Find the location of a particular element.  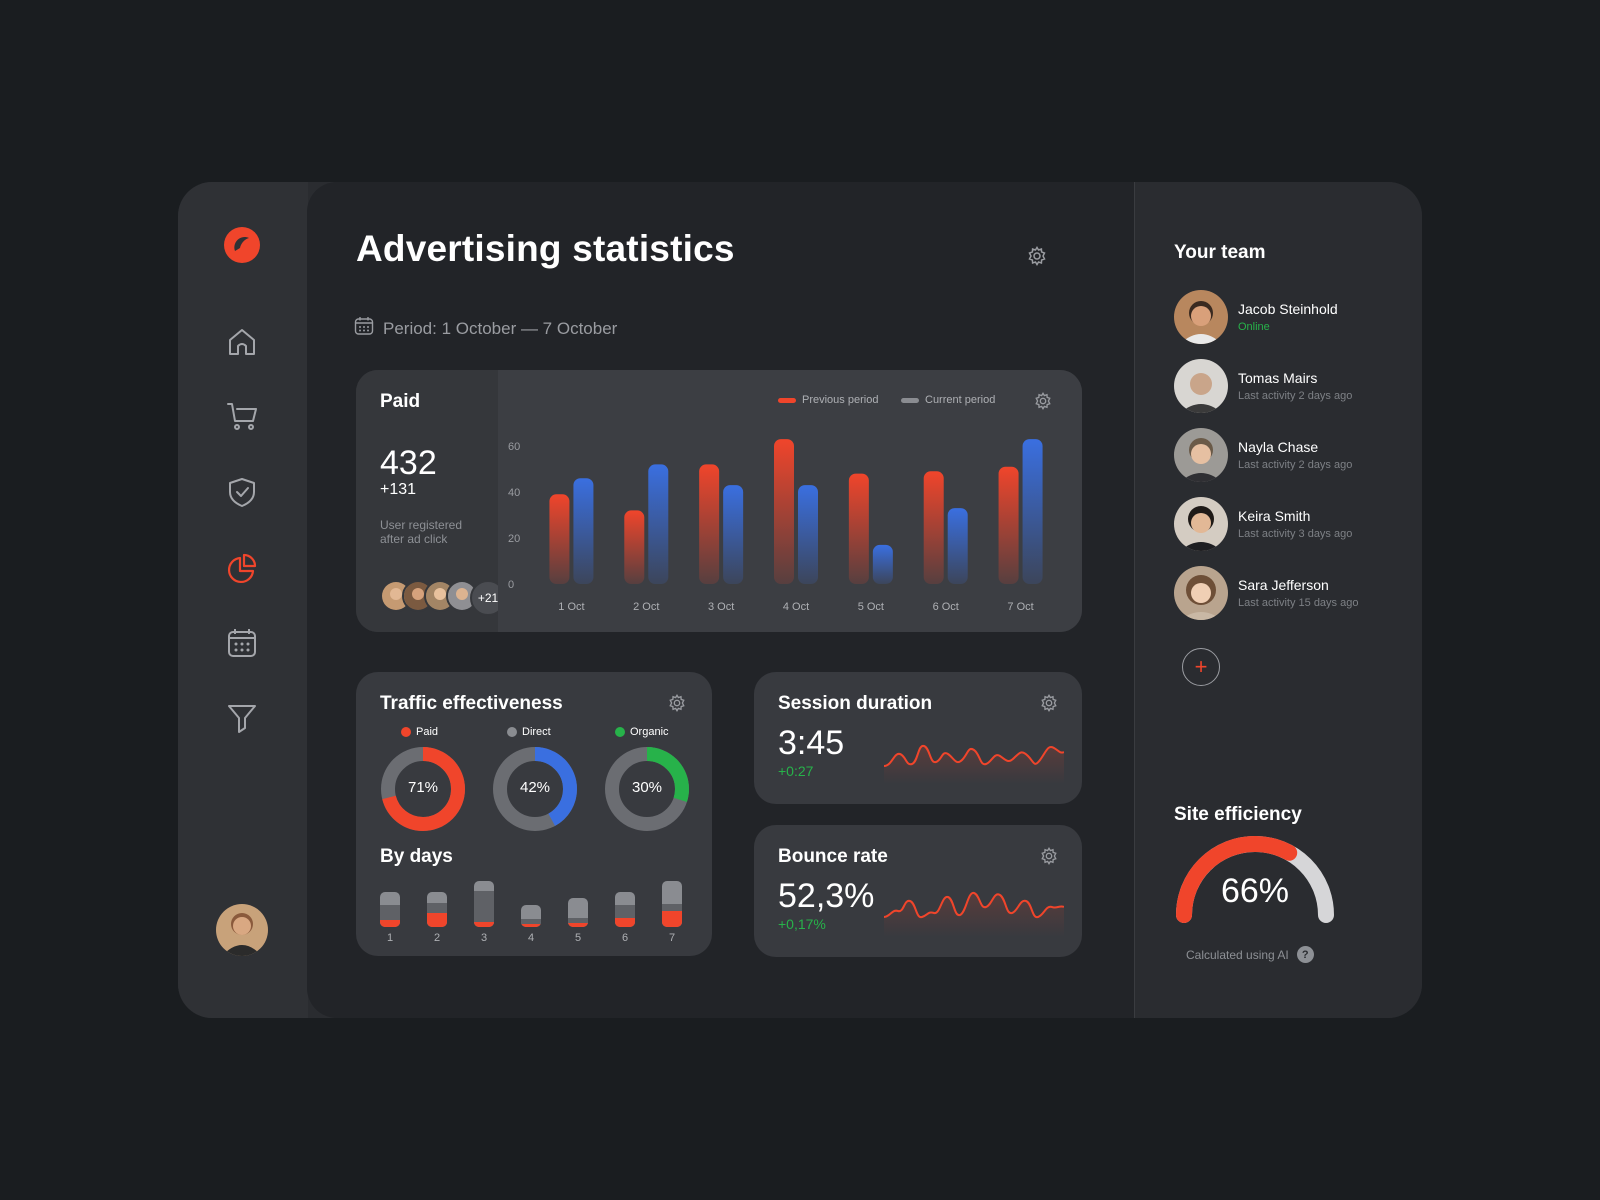

app-logo is located at coordinates (242, 247).